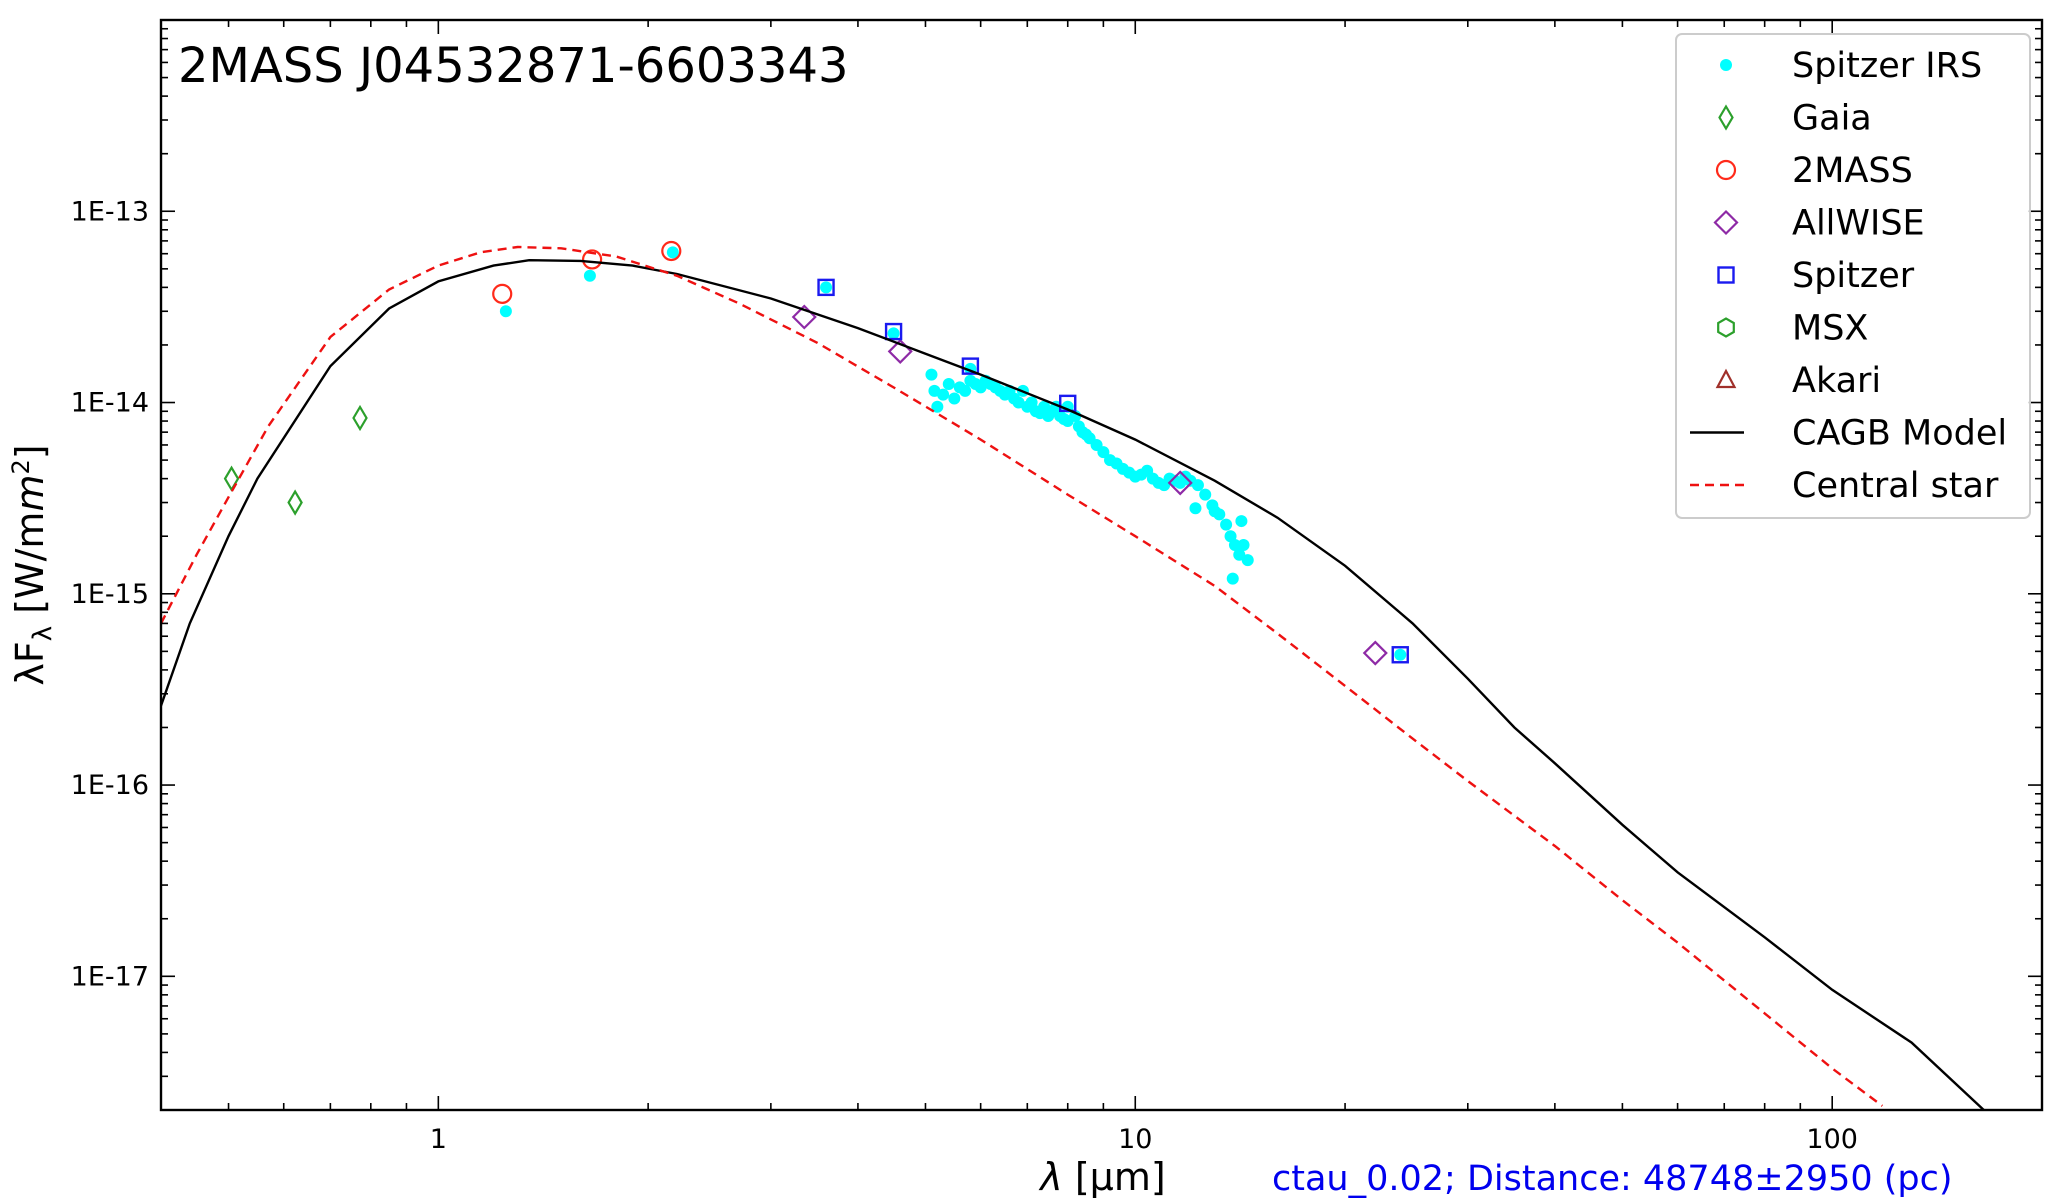  What do you see at coordinates (1830, 329) in the screenshot?
I see `legend-label: MSX` at bounding box center [1830, 329].